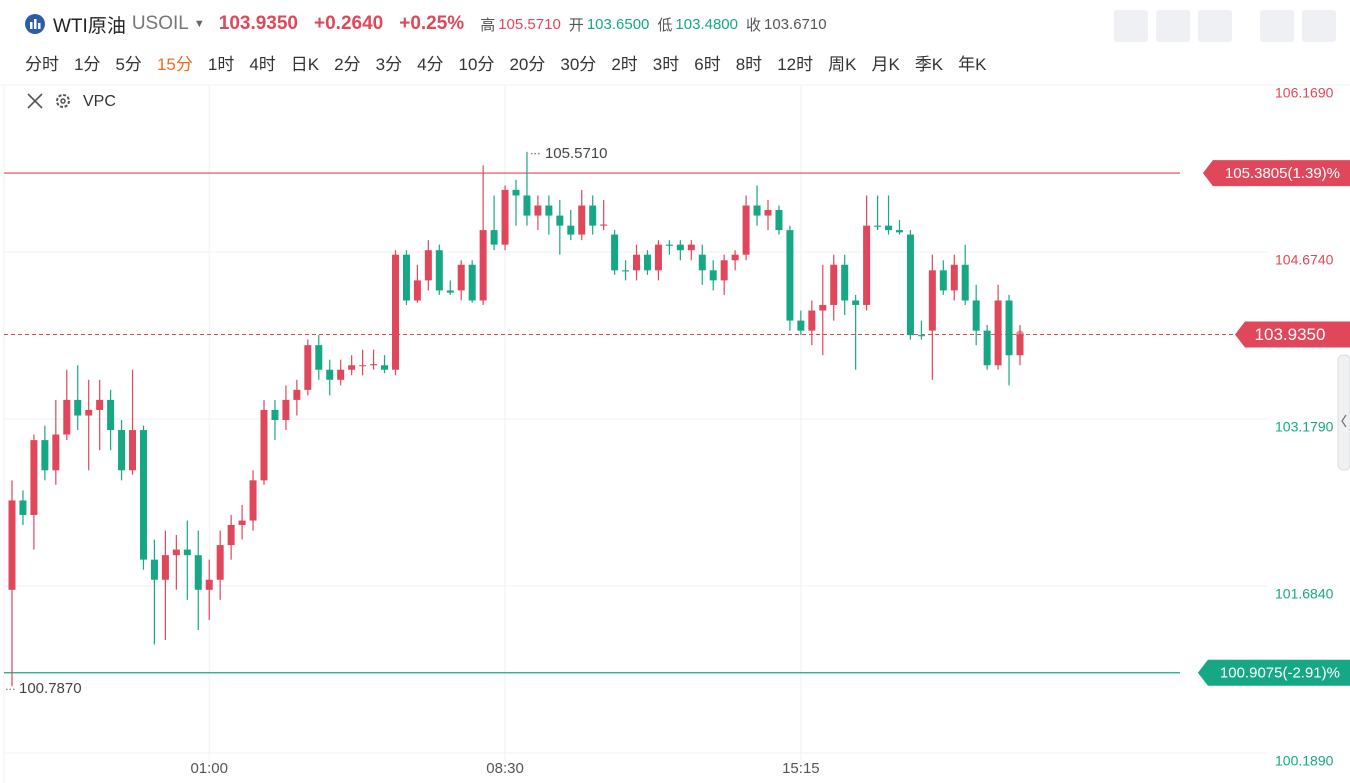 The height and width of the screenshot is (783, 1350). Describe the element at coordinates (389, 64) in the screenshot. I see `timeframe-tab: 3分` at that location.